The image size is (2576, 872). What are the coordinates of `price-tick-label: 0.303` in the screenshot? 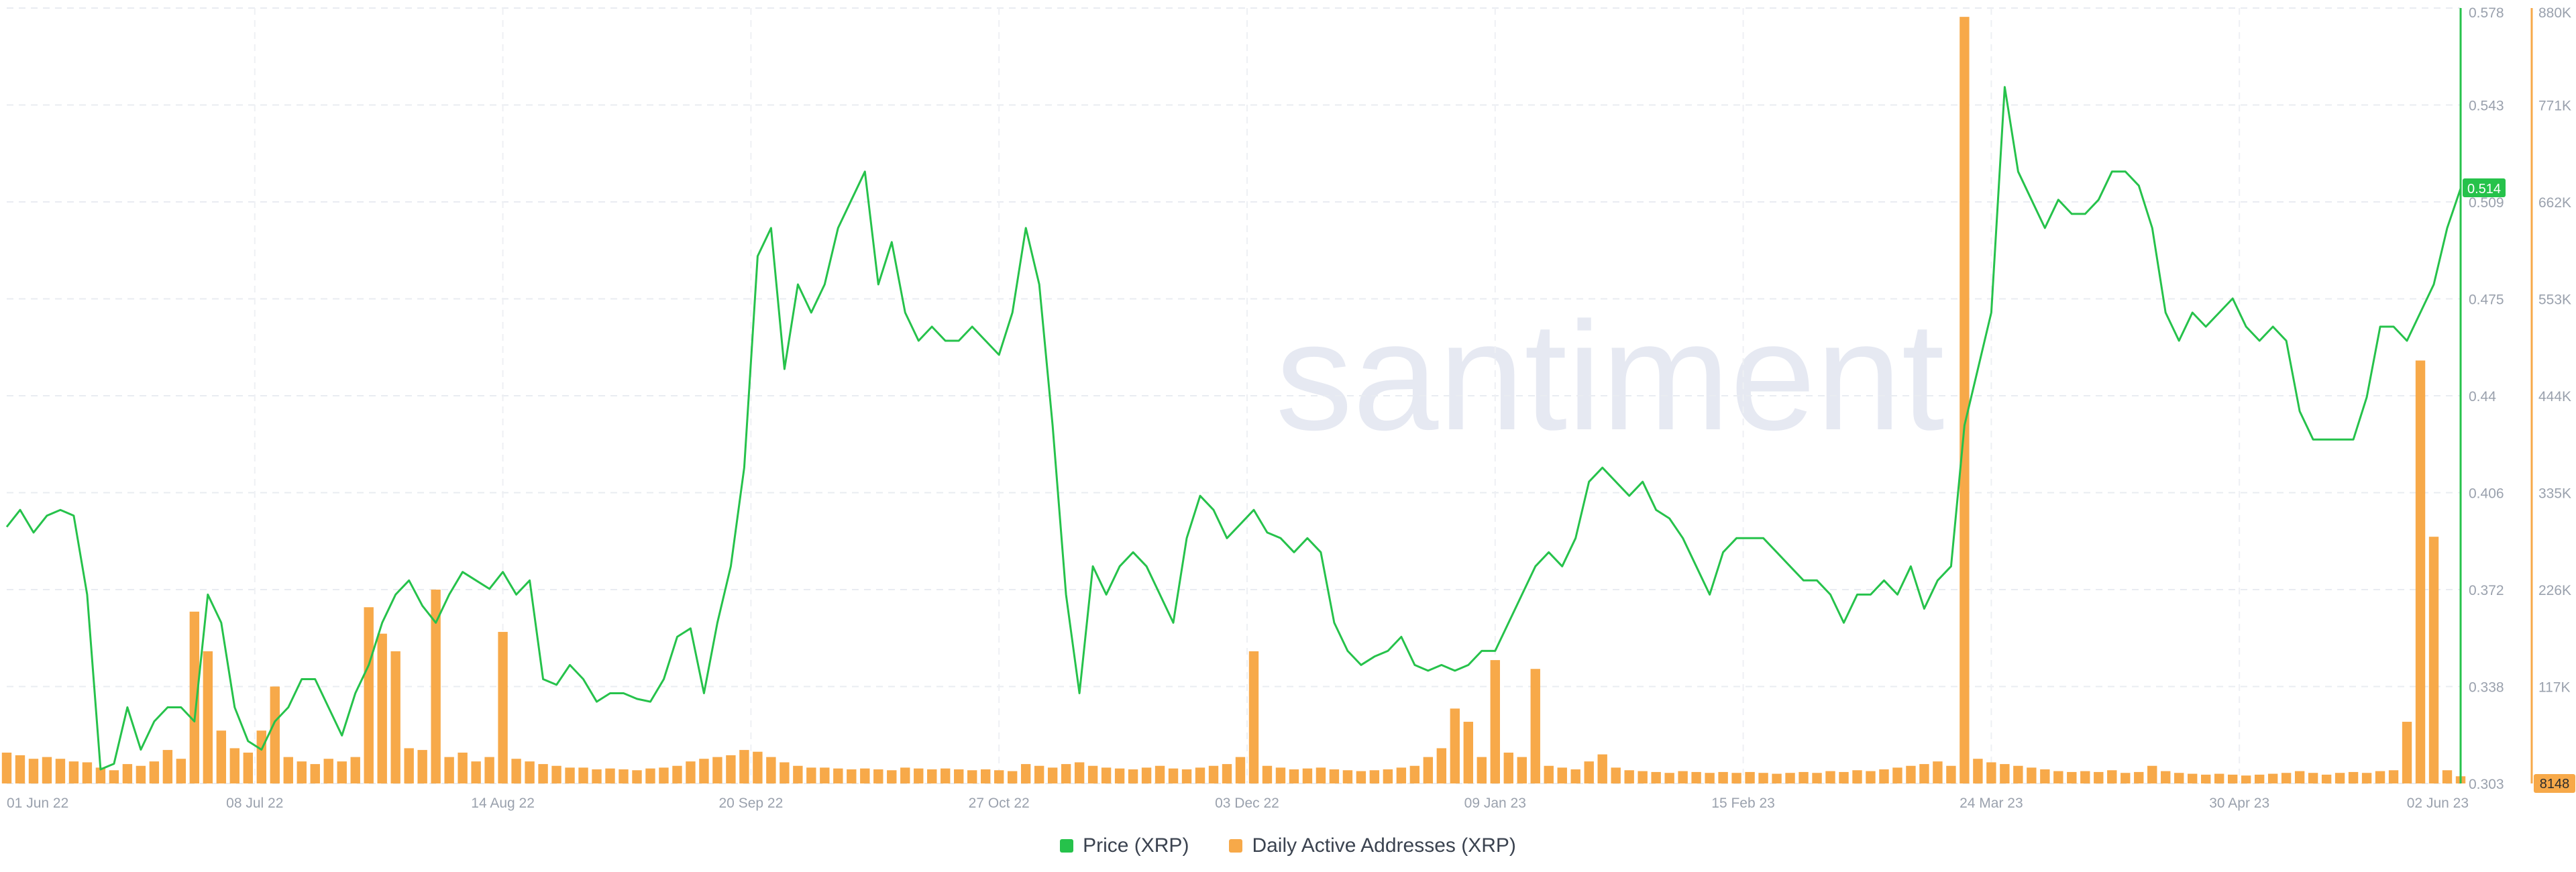 It's located at (2486, 785).